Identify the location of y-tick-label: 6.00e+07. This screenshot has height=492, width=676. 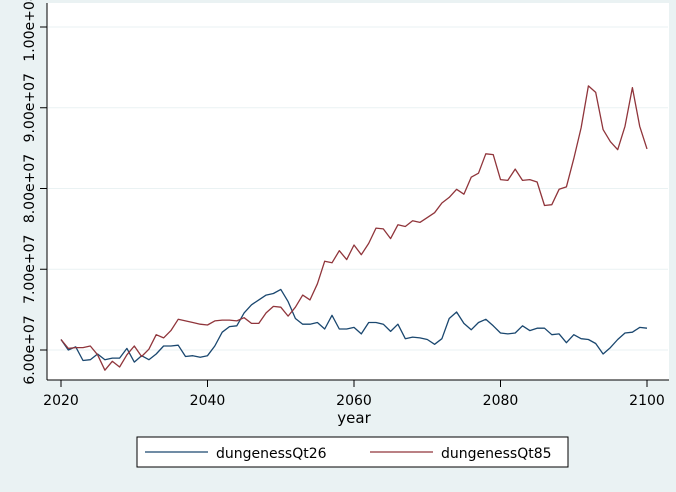
(30, 349).